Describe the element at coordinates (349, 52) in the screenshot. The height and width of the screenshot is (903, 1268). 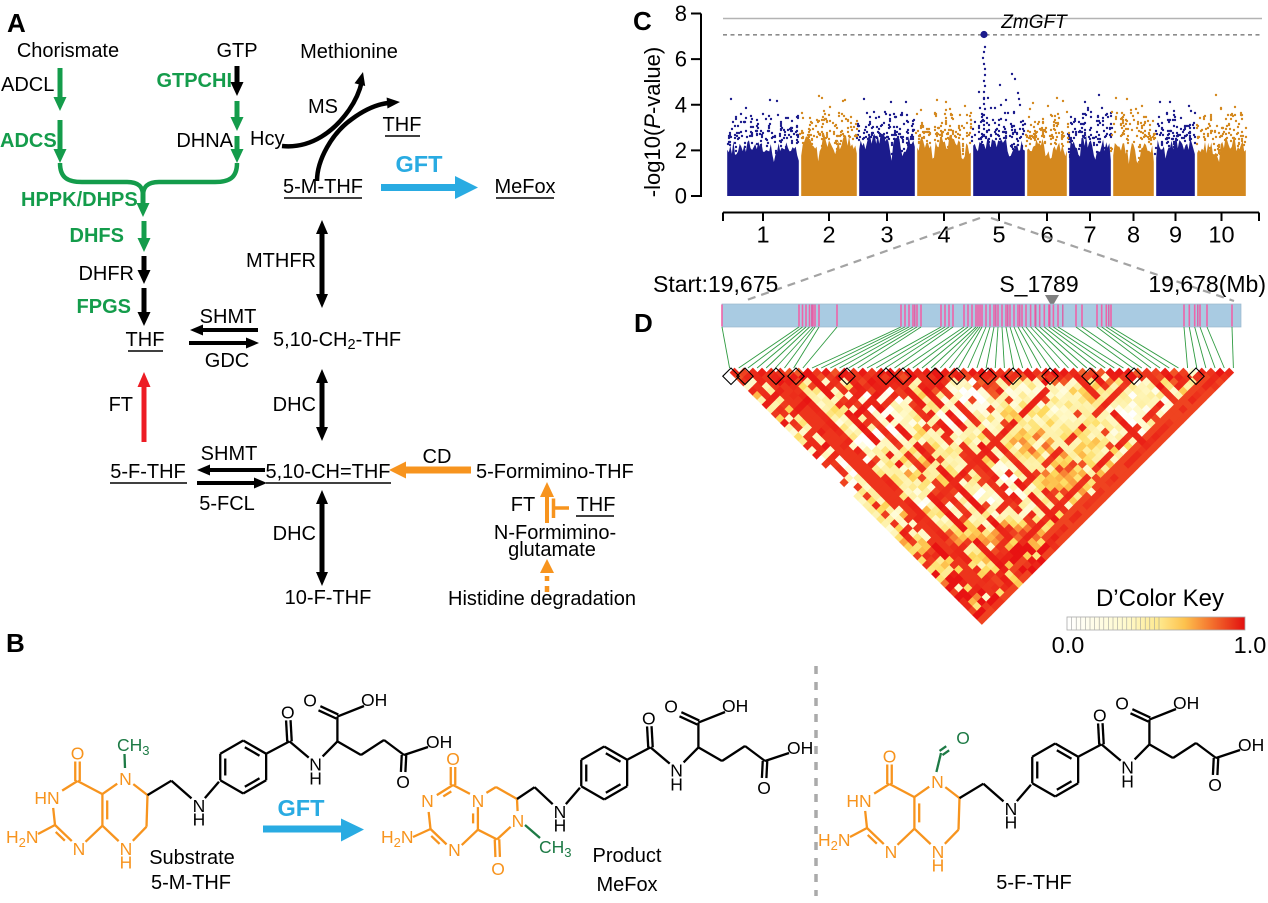
I see `svg-text: Methionine` at that location.